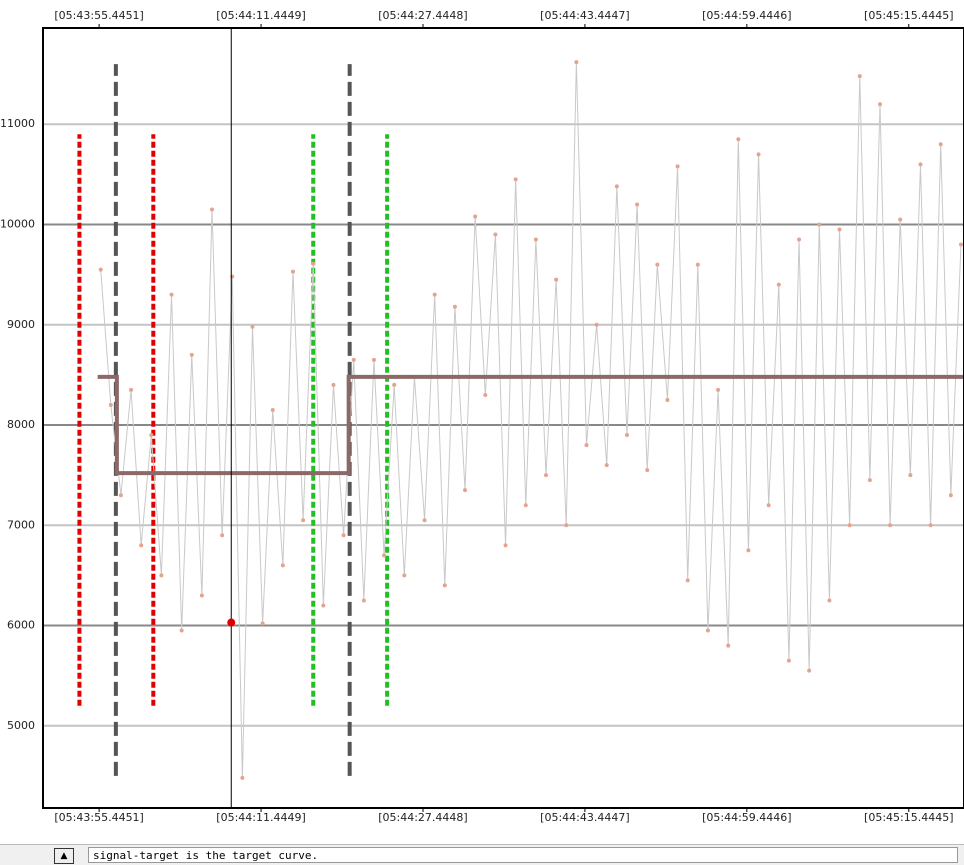 This screenshot has height=865, width=964. Describe the element at coordinates (231, 622) in the screenshot. I see `cursor-point` at that location.